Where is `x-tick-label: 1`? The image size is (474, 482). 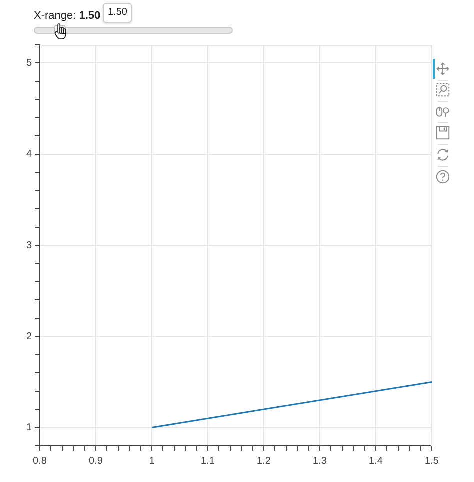 x-tick-label: 1 is located at coordinates (152, 461).